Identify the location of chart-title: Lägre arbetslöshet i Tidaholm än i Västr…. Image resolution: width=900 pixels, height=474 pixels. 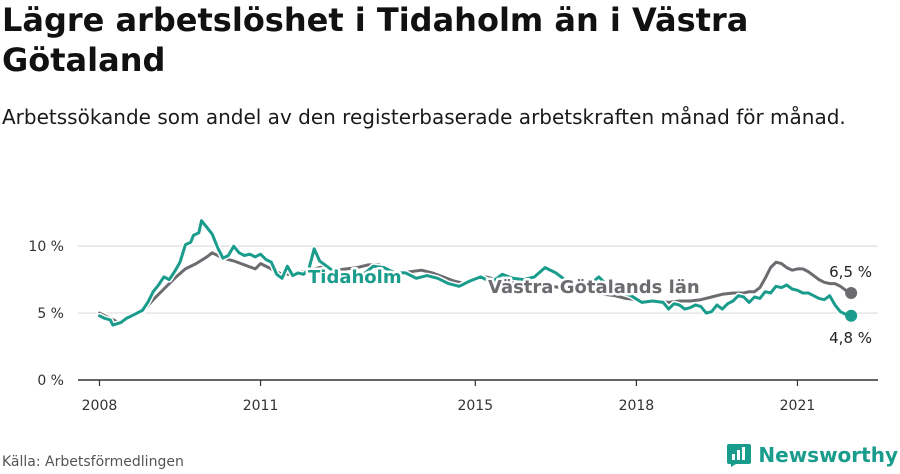
(375, 40).